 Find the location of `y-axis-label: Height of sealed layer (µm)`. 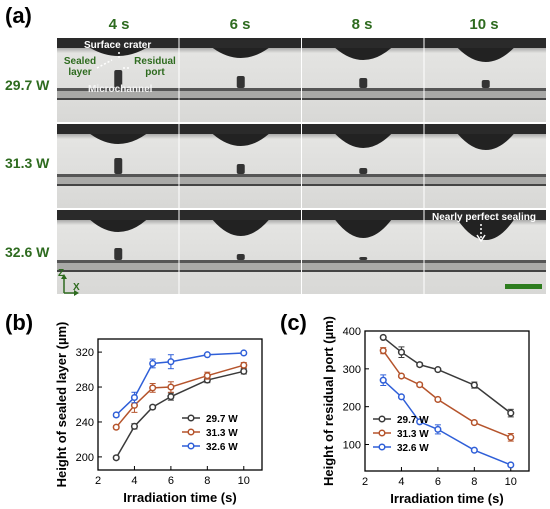

y-axis-label: Height of sealed layer (µm) is located at coordinates (61, 405).